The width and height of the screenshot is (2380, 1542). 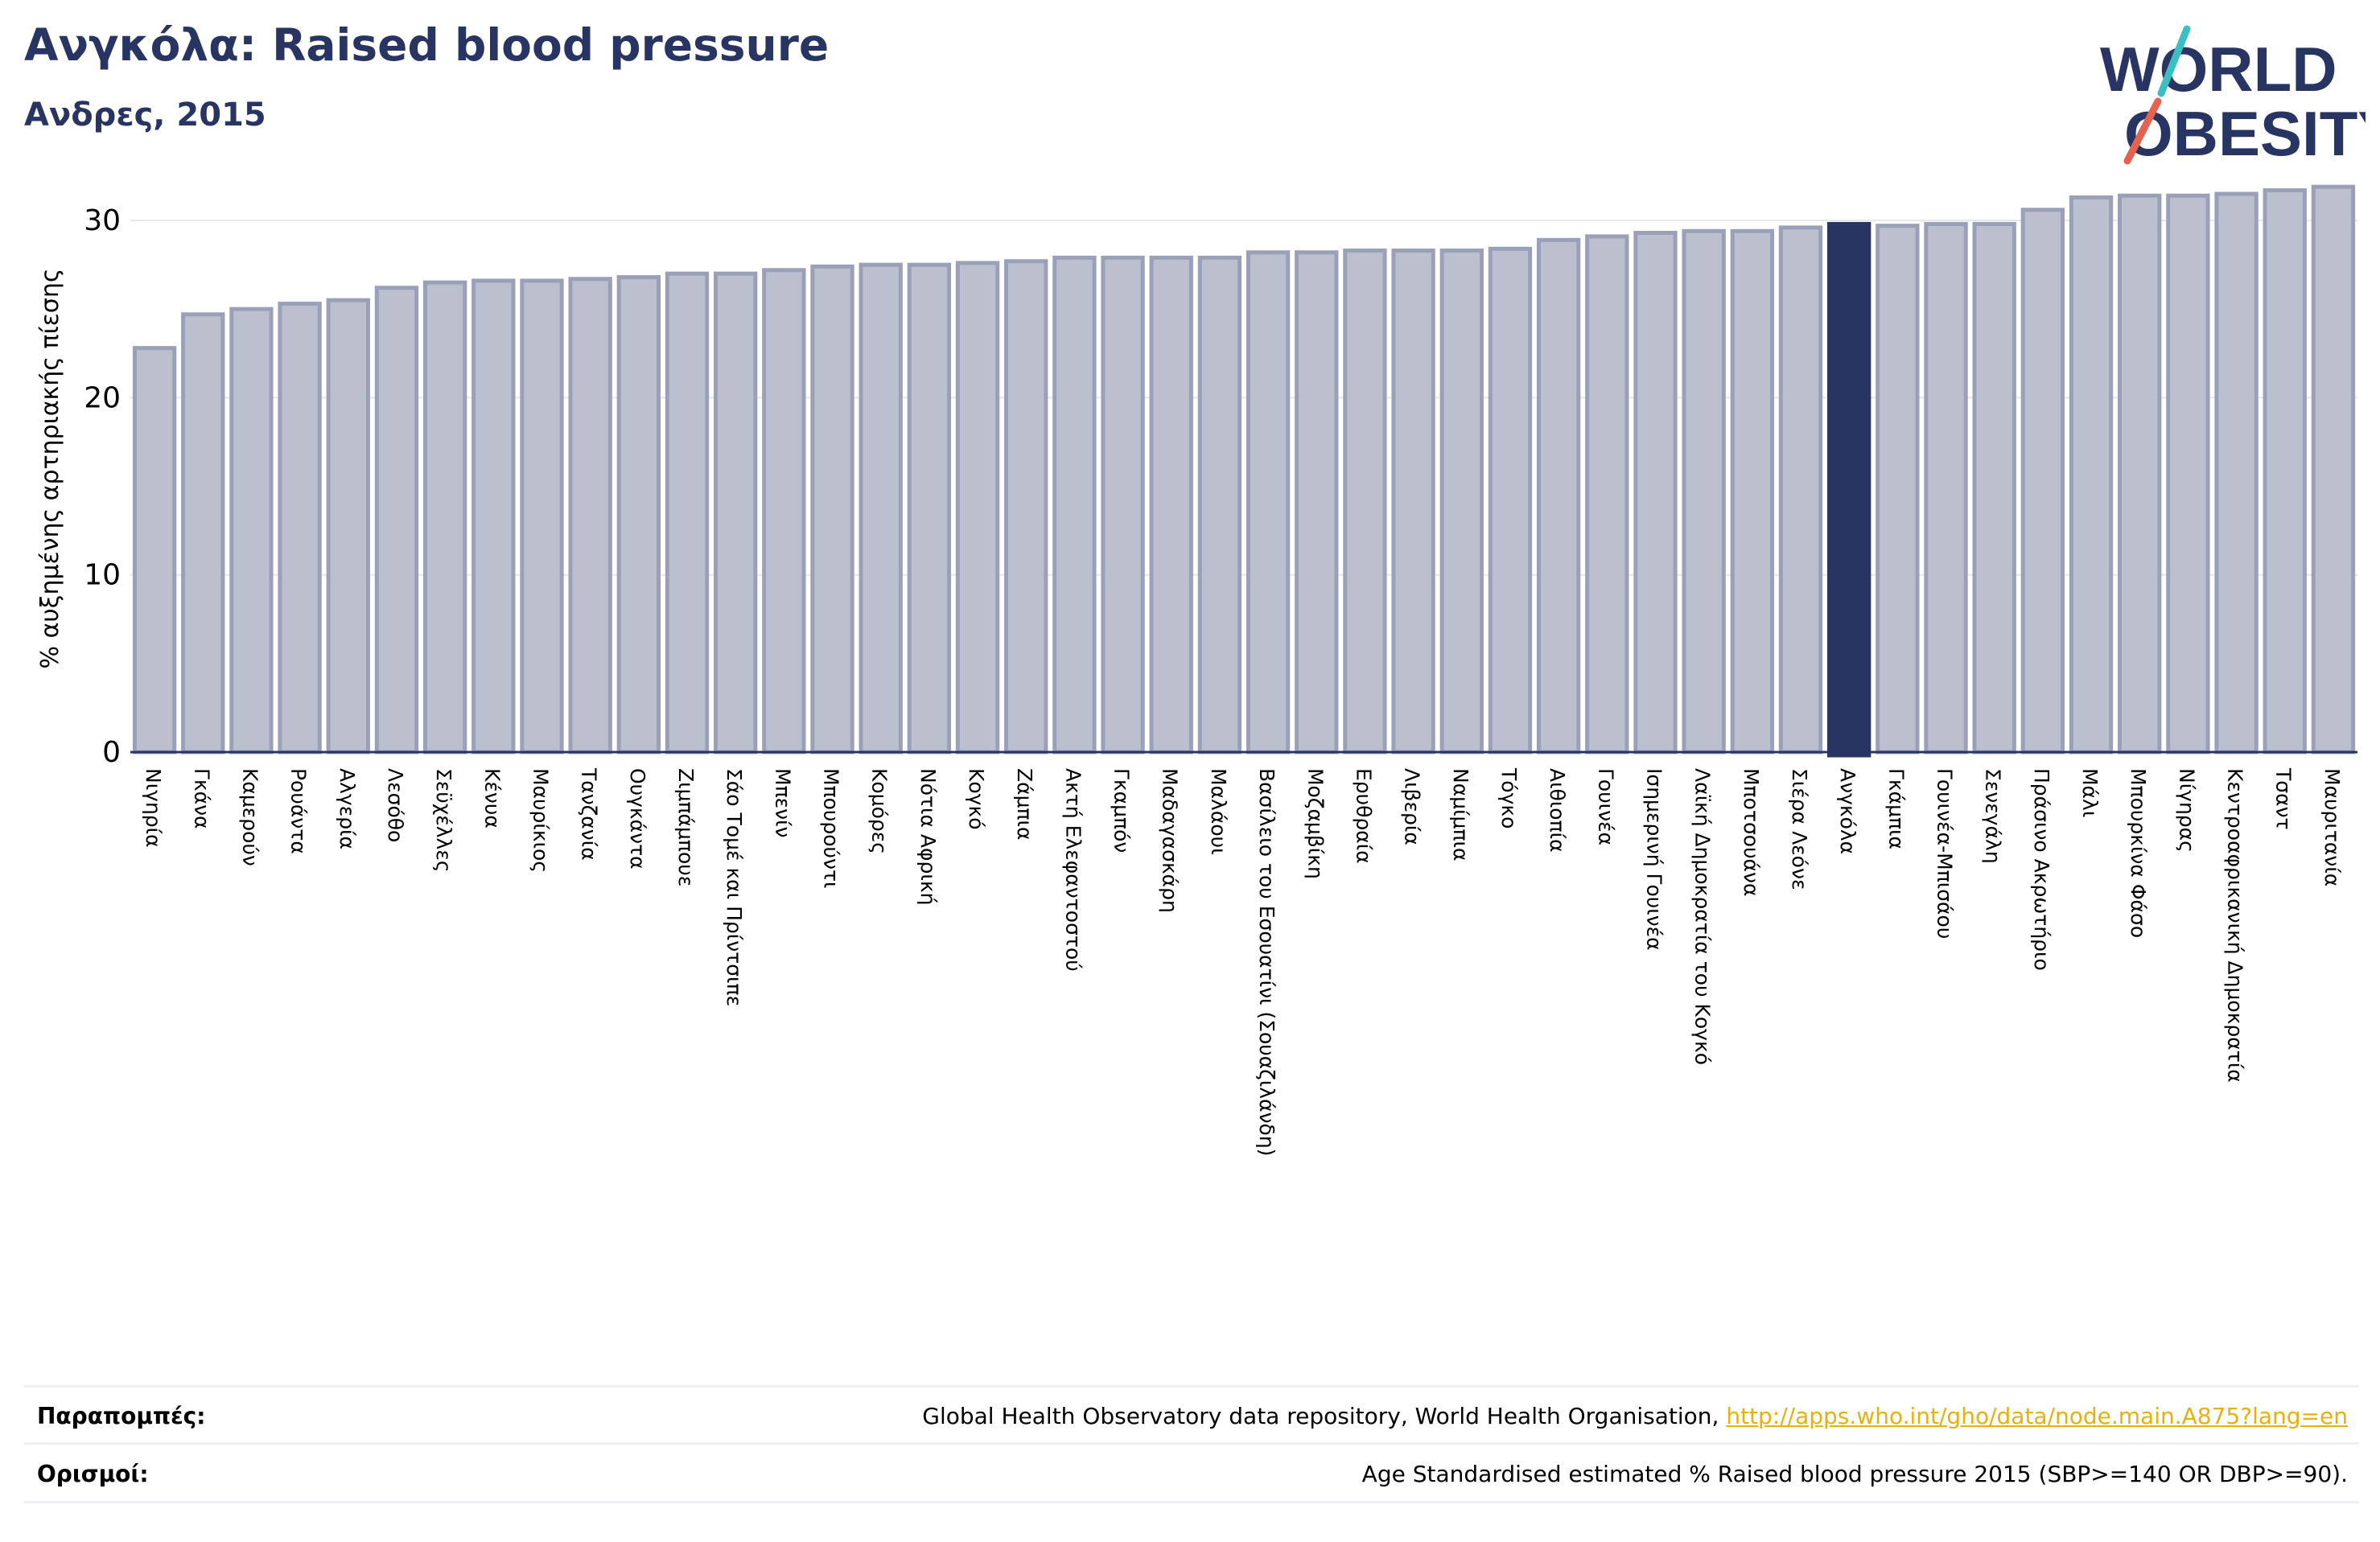 I want to click on x-tick-label: Μοζαμβίκη, so click(x=1315, y=823).